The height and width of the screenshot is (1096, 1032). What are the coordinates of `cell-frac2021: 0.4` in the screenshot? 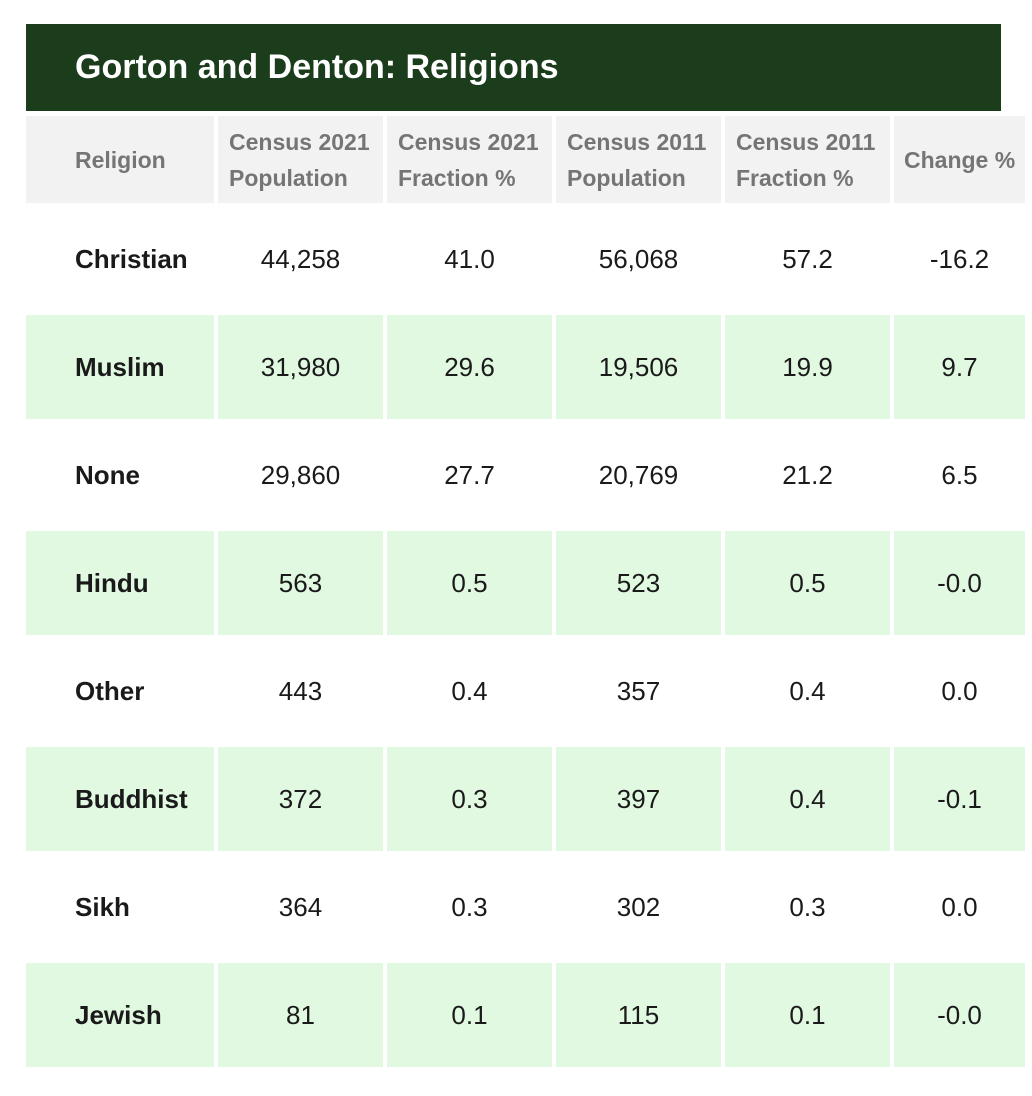 It's located at (469, 689).